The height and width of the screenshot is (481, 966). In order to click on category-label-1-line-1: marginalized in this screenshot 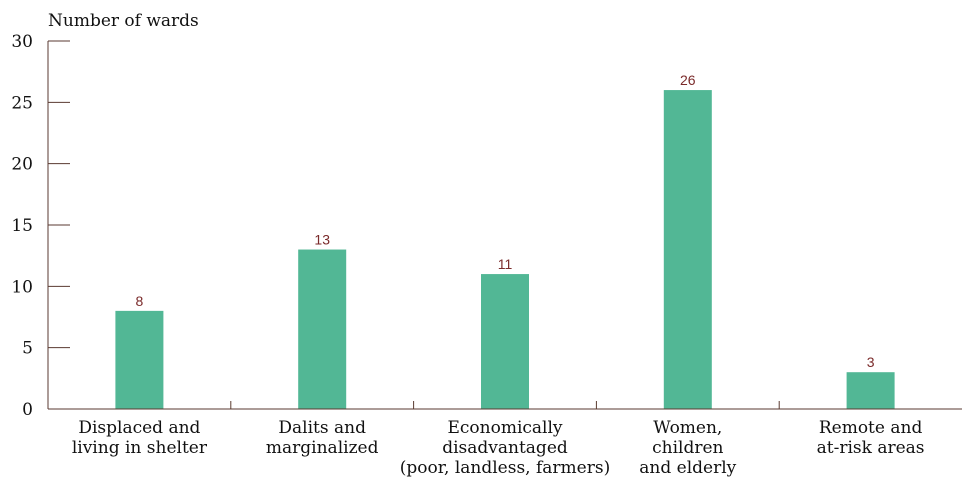, I will do `click(322, 448)`.